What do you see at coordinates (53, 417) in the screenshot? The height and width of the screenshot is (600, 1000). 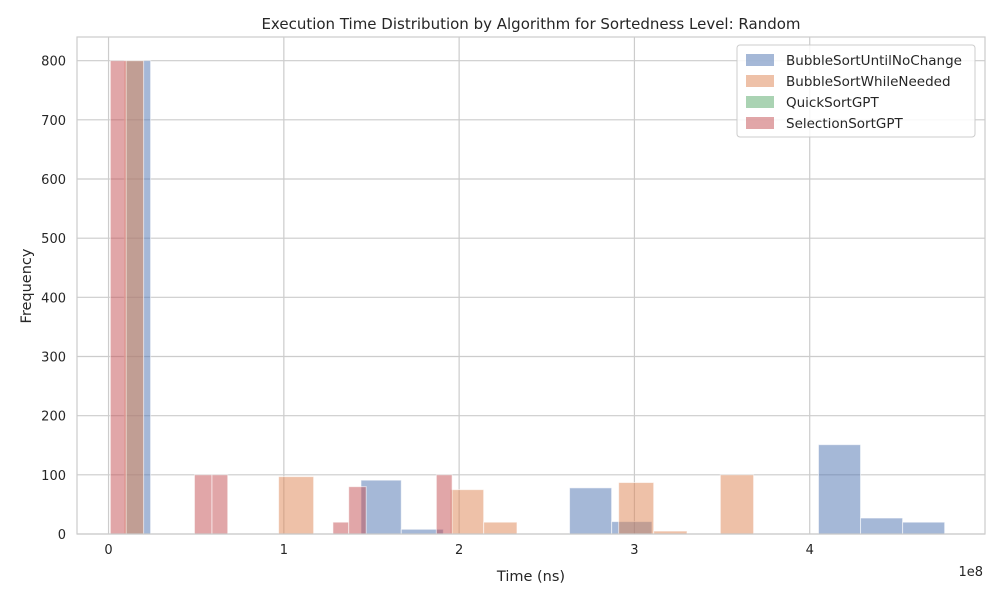 I see `y-tick-label: 200` at bounding box center [53, 417].